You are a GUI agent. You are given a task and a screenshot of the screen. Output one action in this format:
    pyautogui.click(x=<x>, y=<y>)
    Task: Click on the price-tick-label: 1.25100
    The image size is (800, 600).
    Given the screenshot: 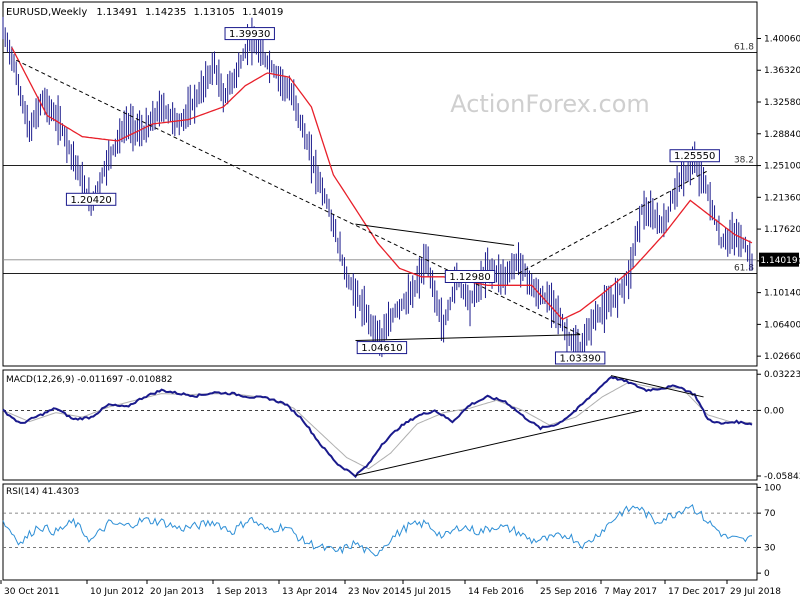 What is the action you would take?
    pyautogui.click(x=782, y=167)
    